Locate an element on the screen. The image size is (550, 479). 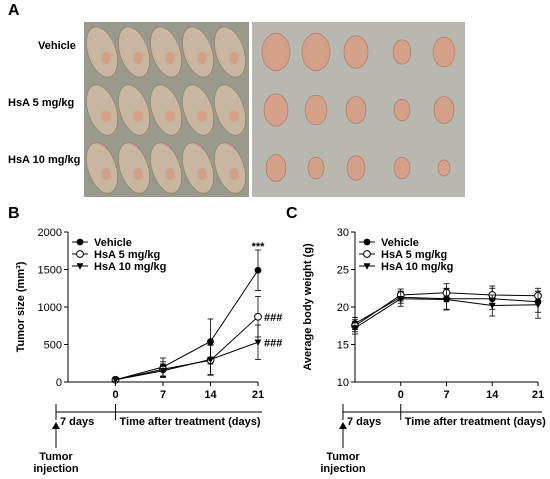
y-tick-label: 0 is located at coordinates (59, 383).